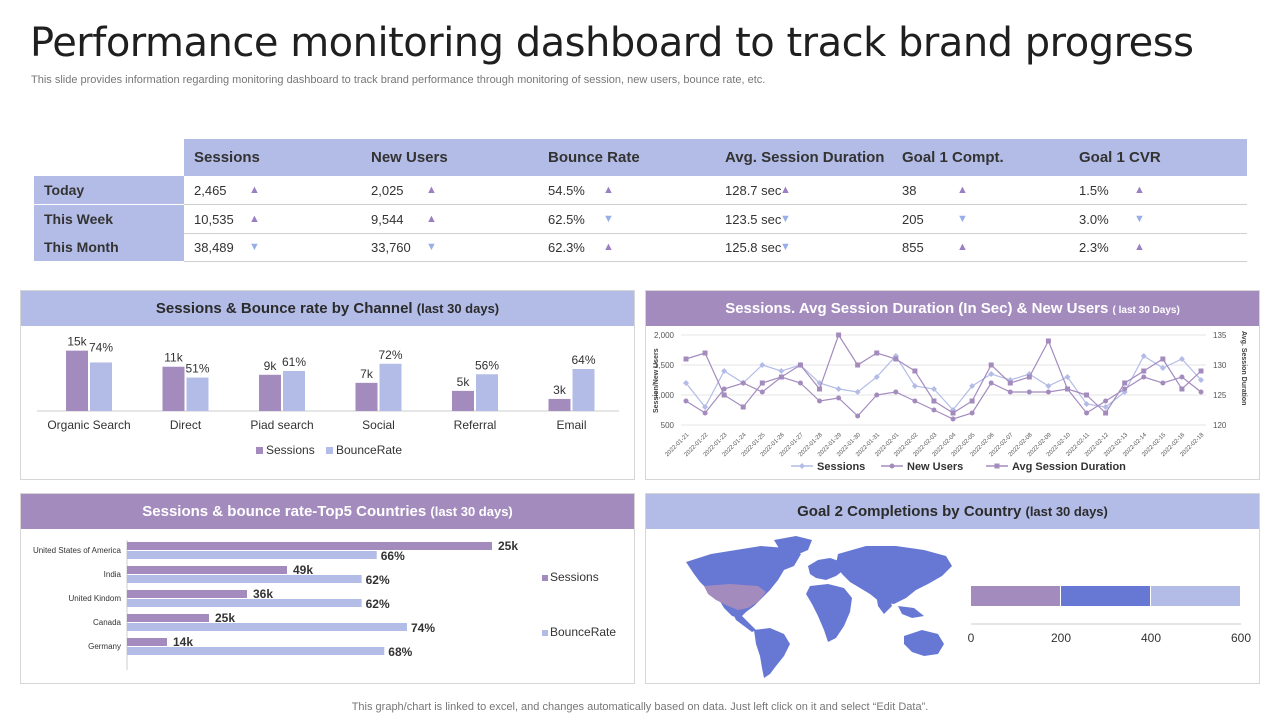 This screenshot has width=1280, height=720. I want to click on data-label-bouncerate: 61%, so click(294, 362).